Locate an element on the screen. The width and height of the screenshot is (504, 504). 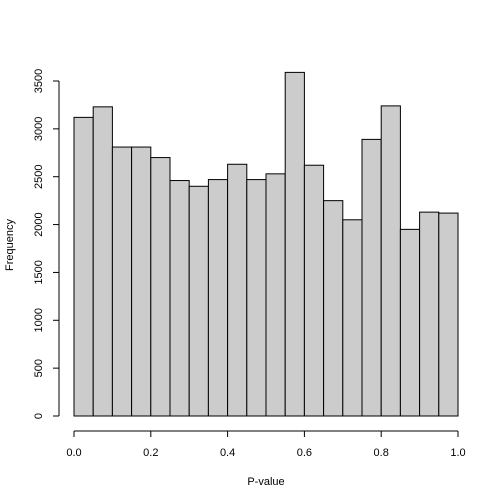
y-tick-label: 3500 is located at coordinates (39, 81).